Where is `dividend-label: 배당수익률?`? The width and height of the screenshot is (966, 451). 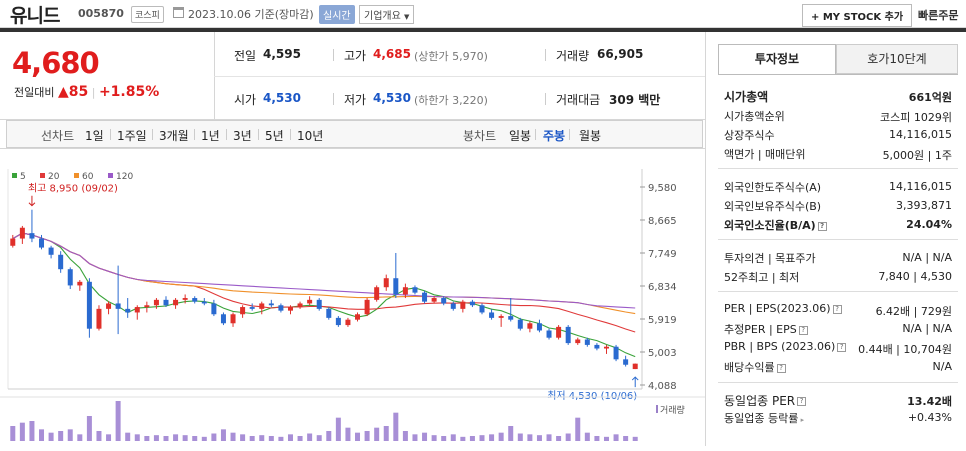
dividend-label: 배당수익률? is located at coordinates (755, 367).